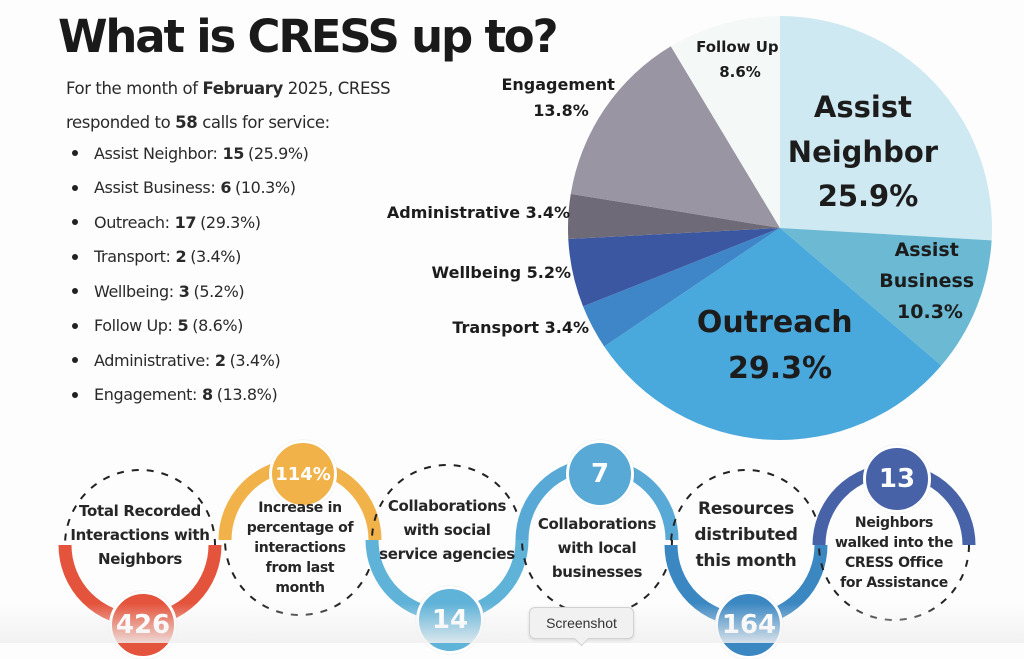 This screenshot has width=1024, height=659. Describe the element at coordinates (600, 474) in the screenshot. I see `stat-value-badge: 7` at that location.